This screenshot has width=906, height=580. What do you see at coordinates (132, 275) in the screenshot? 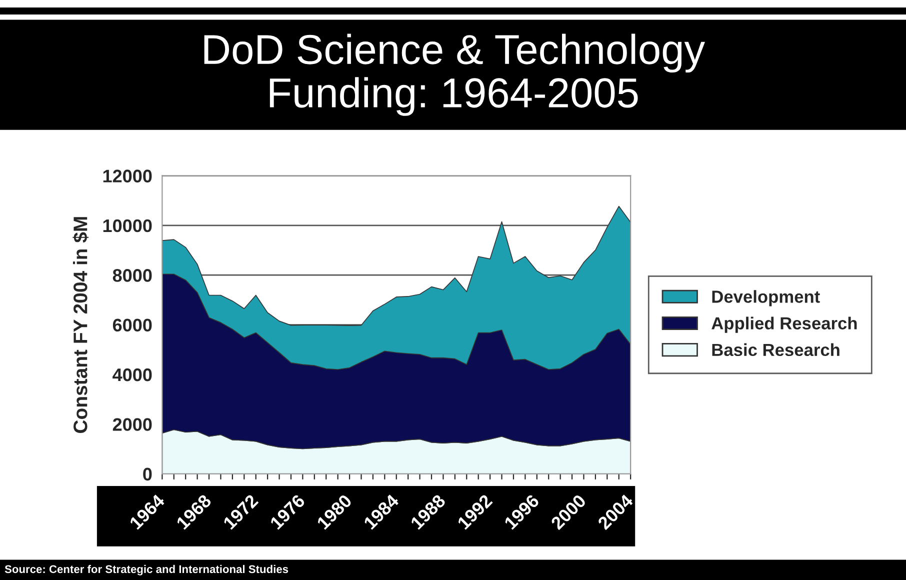
I see `y-tick-label: 8000` at bounding box center [132, 275].